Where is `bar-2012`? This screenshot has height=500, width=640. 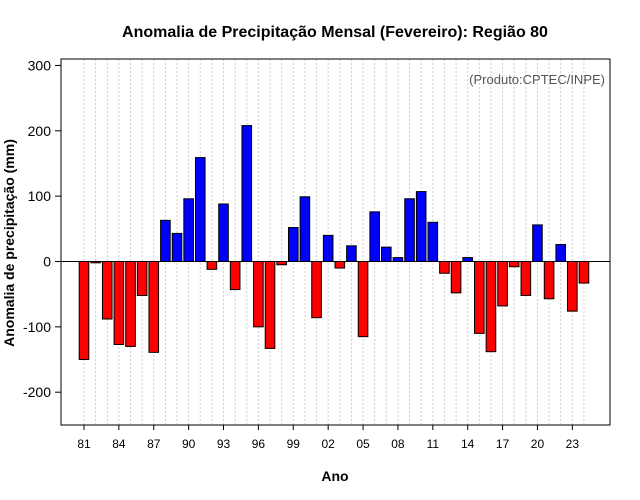 bar-2012 is located at coordinates (444, 267).